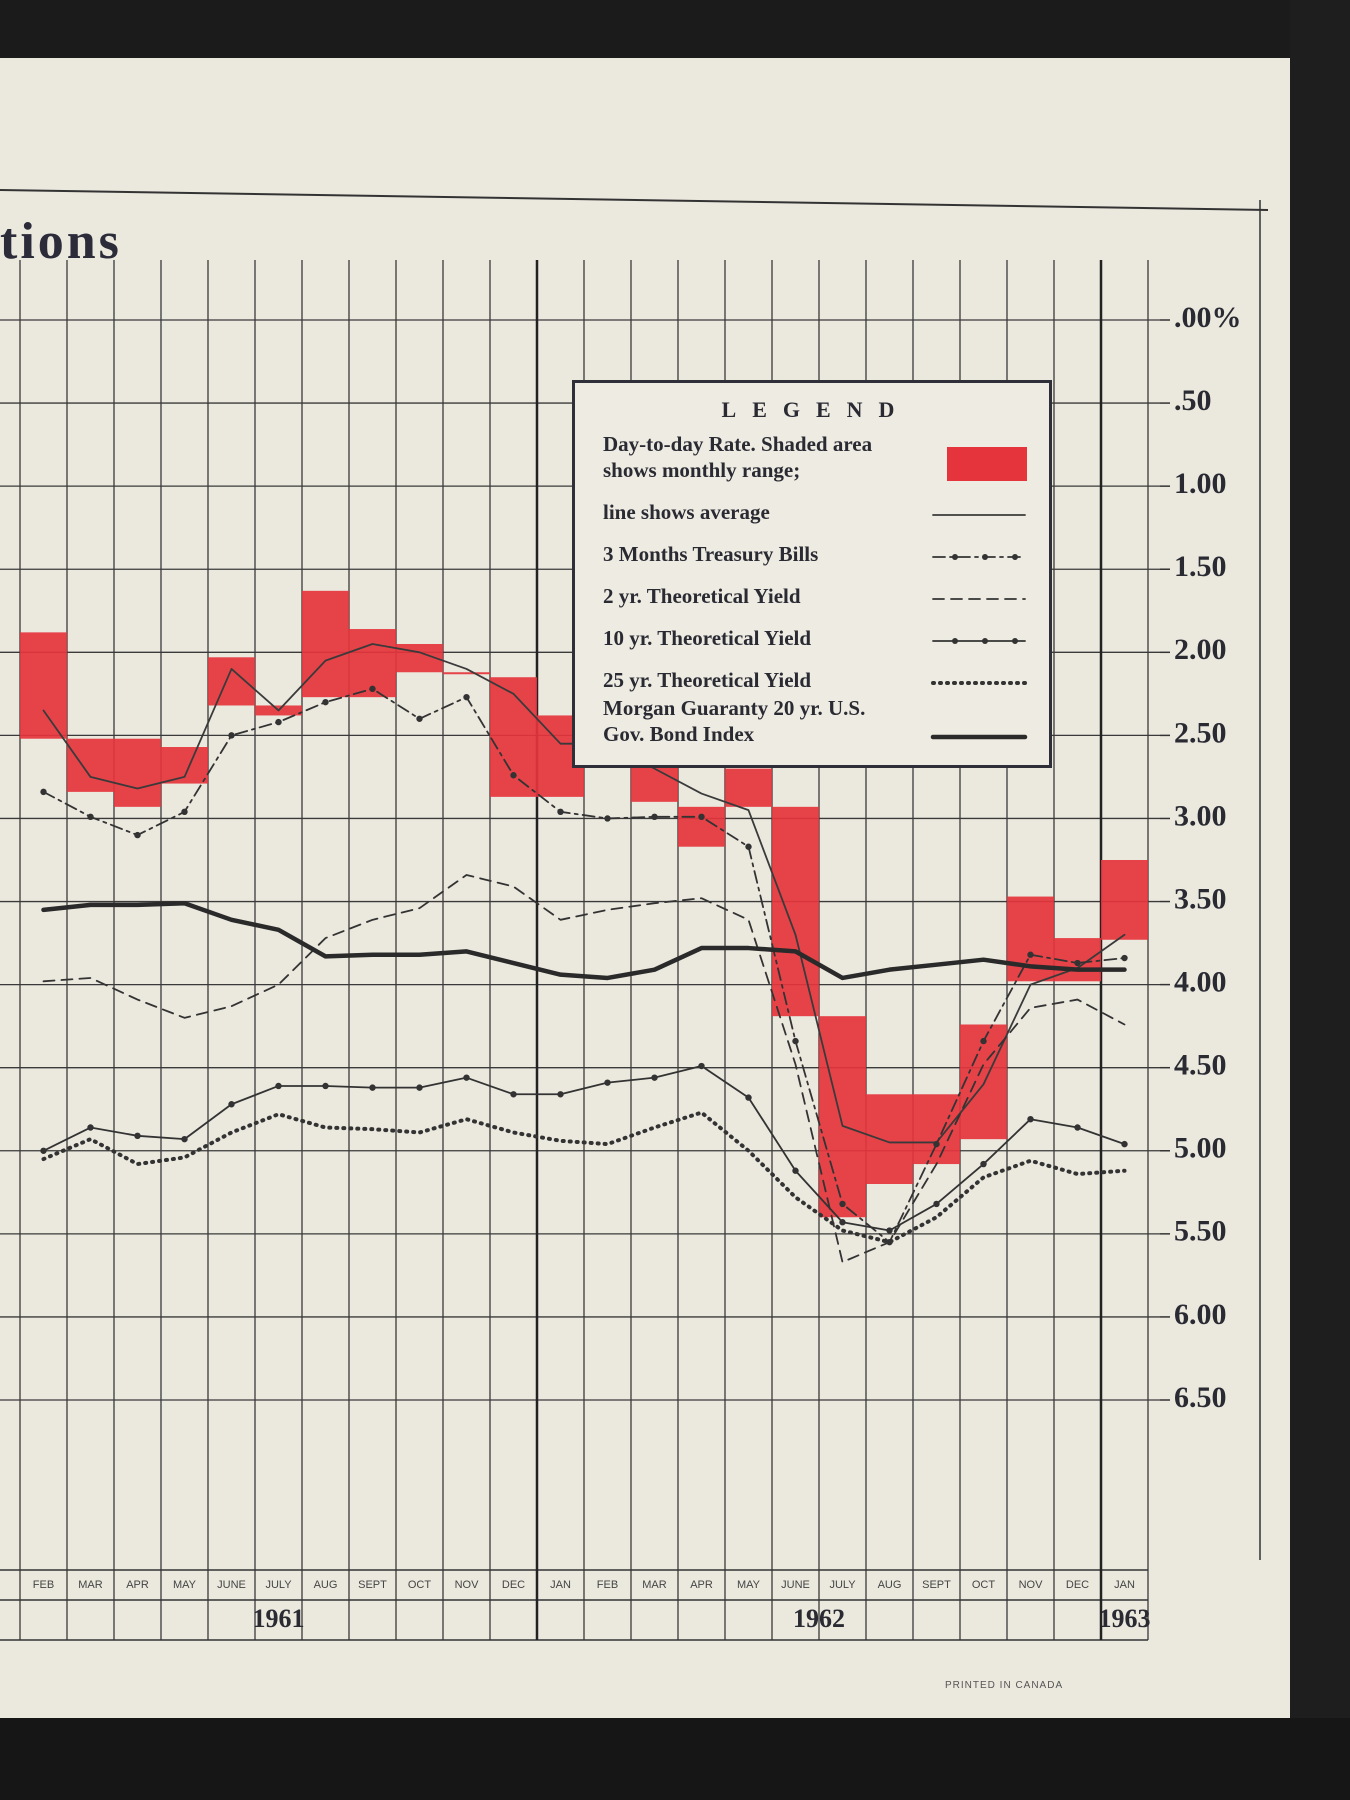  I want to click on legend-label: 3 Months Treasury Bills, so click(711, 554).